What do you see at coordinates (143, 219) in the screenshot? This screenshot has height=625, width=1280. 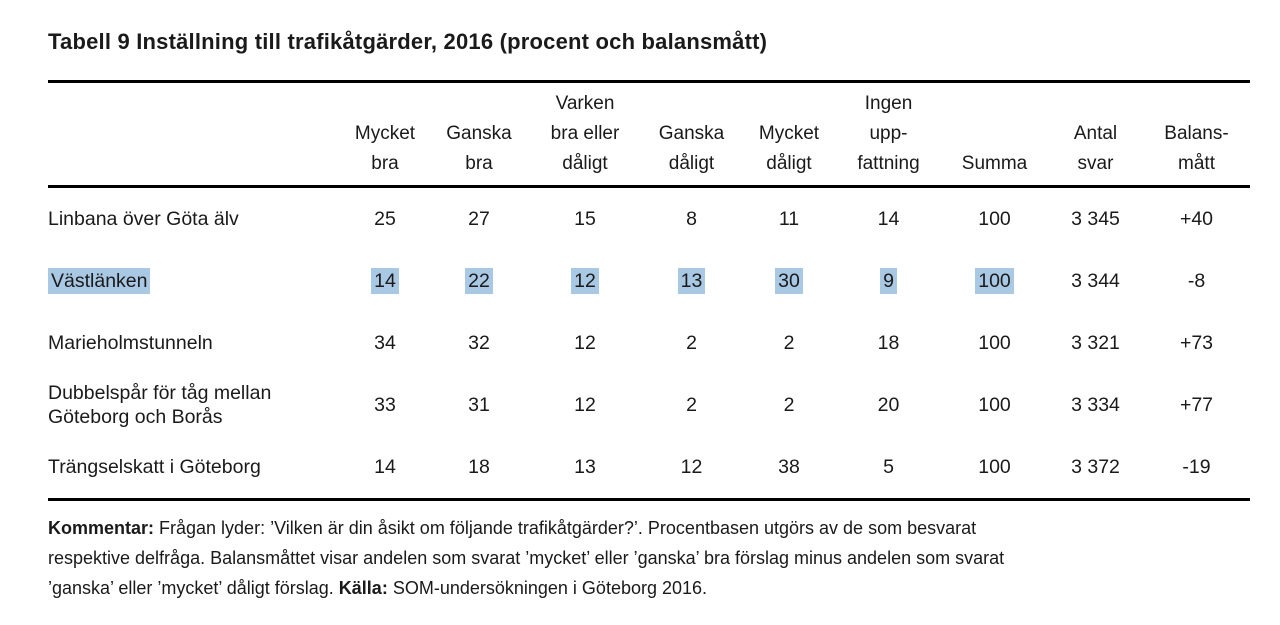 I see `row-label-text: Linbana över Göta älv` at bounding box center [143, 219].